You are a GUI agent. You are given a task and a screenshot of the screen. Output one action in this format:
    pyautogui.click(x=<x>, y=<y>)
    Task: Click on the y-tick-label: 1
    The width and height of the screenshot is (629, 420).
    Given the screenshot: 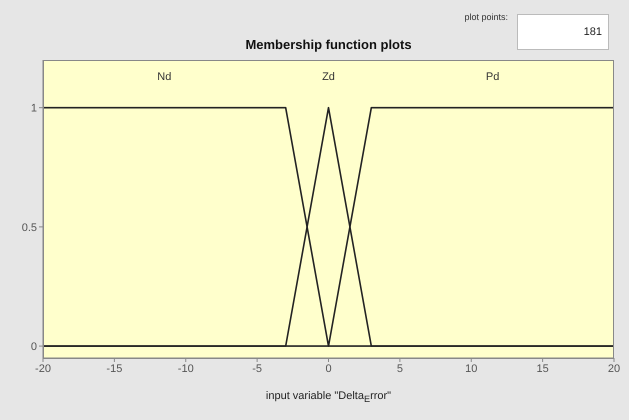 What is the action you would take?
    pyautogui.click(x=33, y=108)
    